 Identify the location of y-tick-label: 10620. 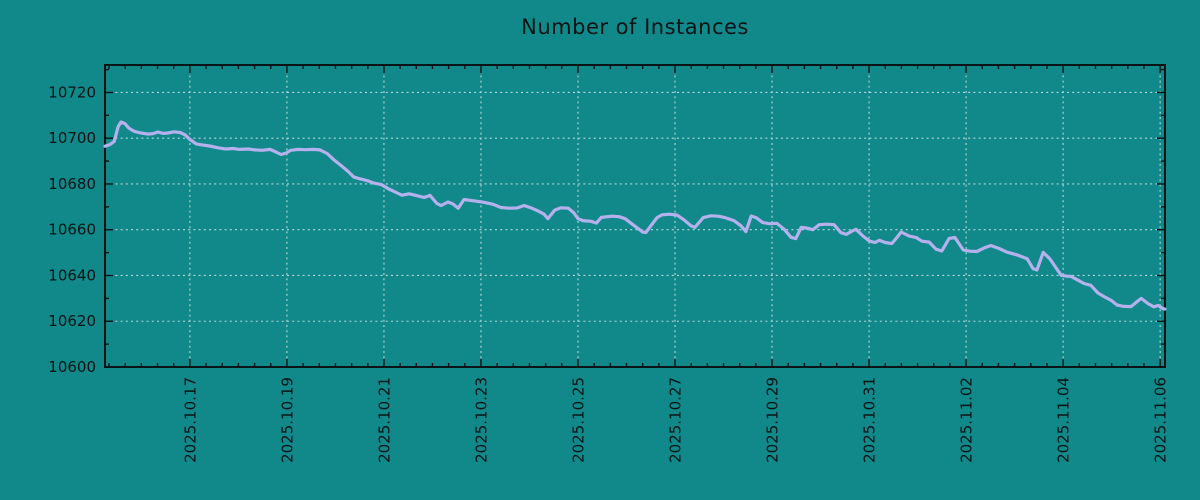
(72, 321).